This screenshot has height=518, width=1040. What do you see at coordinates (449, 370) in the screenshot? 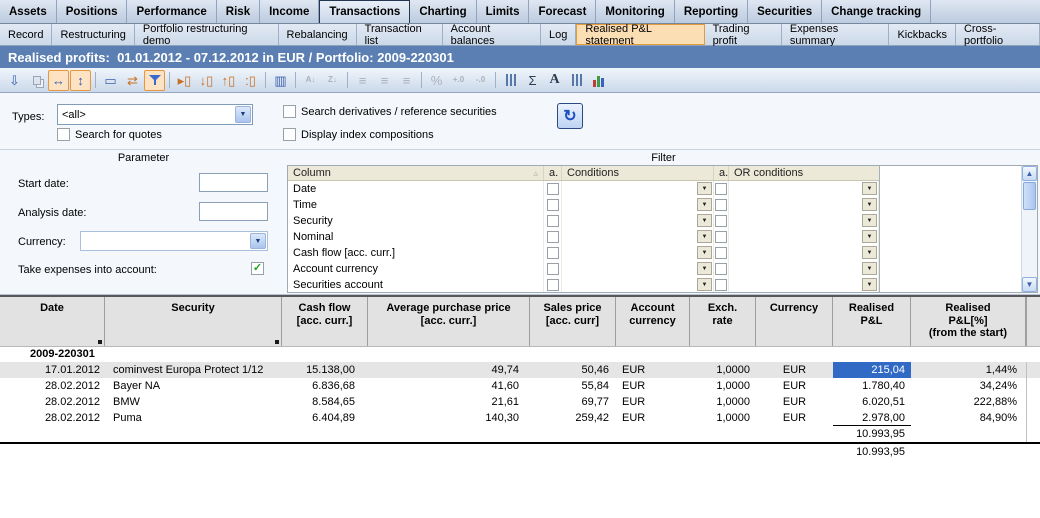
I see `cell-avg_purchase_price: 49,74` at bounding box center [449, 370].